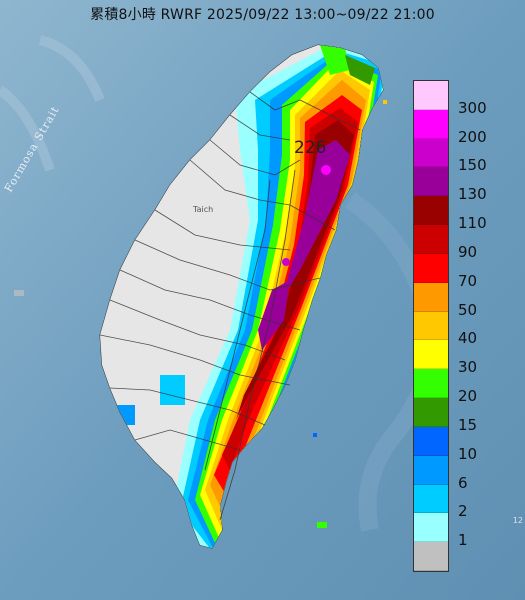 The width and height of the screenshot is (525, 600). I want to click on city-label: Taich, so click(203, 209).